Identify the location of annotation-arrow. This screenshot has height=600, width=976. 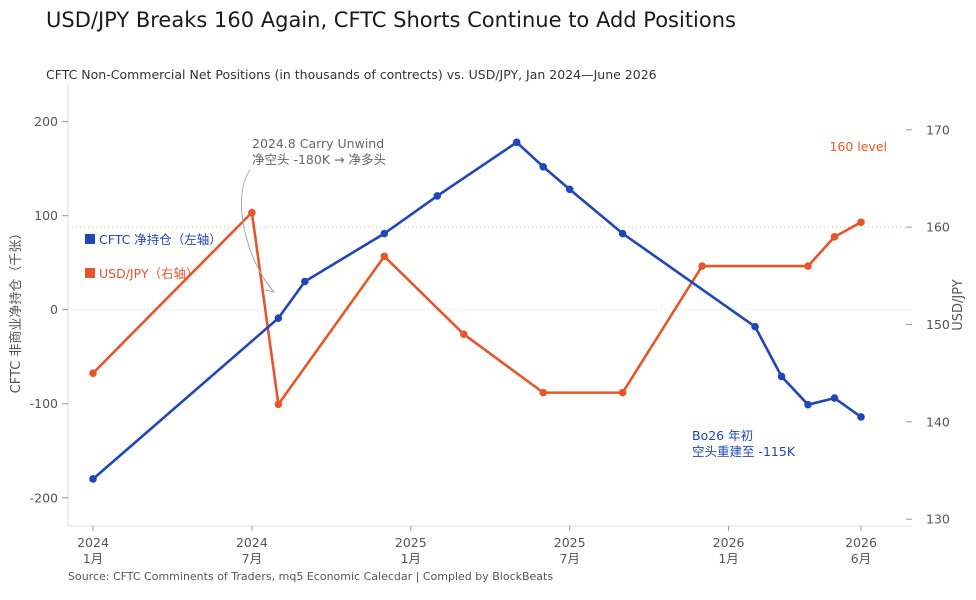
(256, 230).